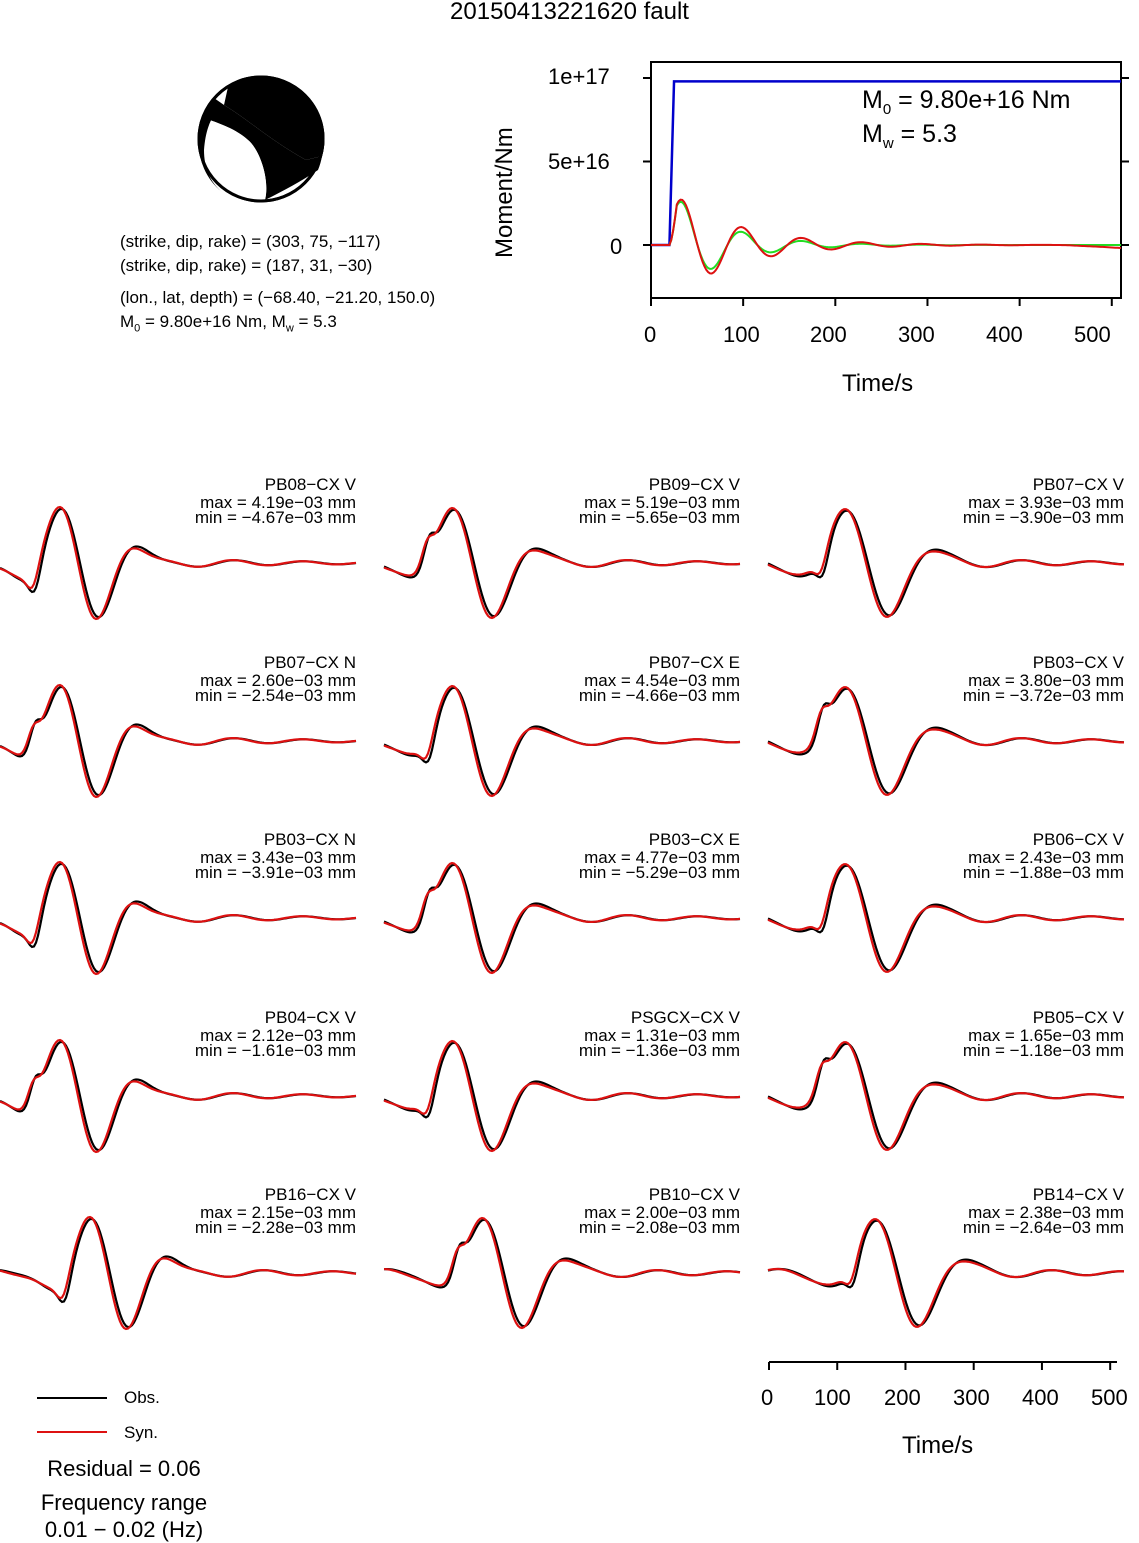 Image resolution: width=1139 pixels, height=1543 pixels. What do you see at coordinates (278, 857) in the screenshot?
I see `trace-max: max = 3.43e−03 mm` at bounding box center [278, 857].